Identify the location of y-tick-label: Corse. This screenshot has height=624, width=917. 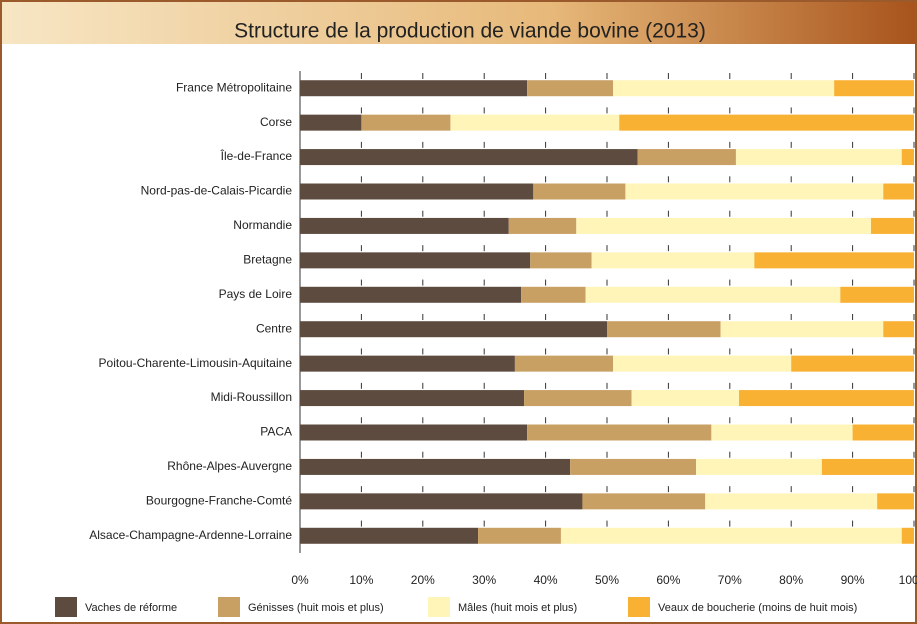
(276, 122).